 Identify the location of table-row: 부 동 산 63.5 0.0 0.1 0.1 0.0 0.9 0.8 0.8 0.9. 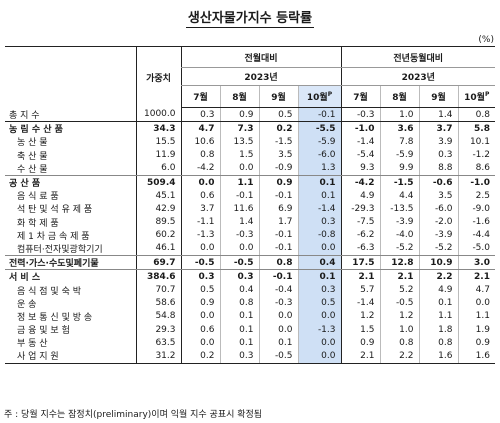
(250, 343).